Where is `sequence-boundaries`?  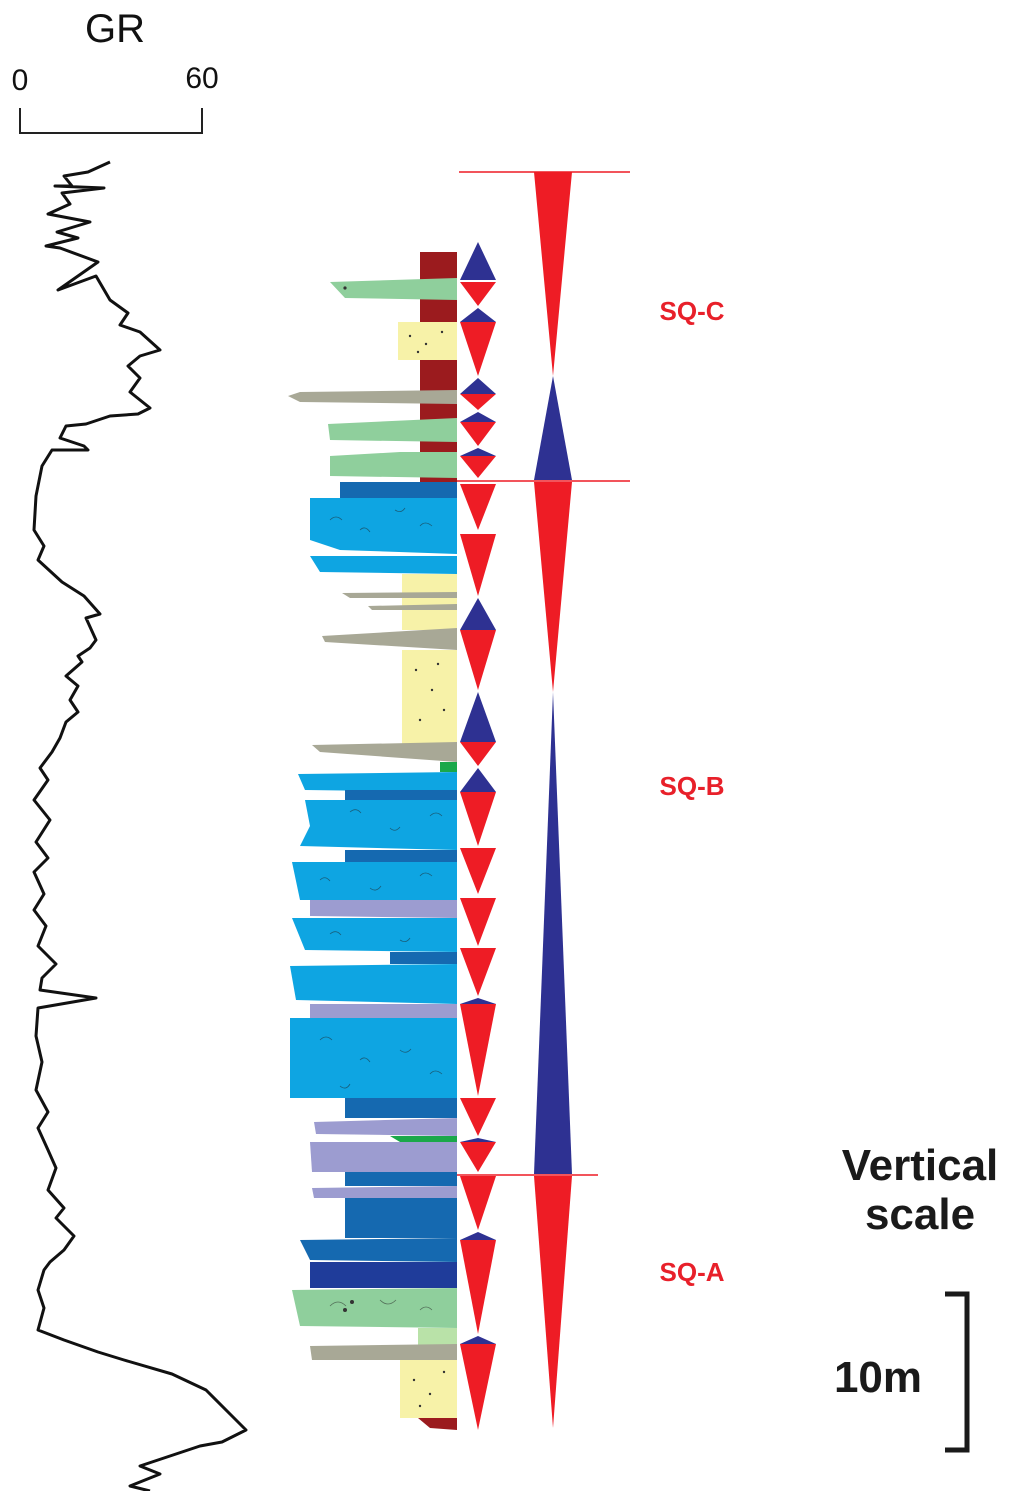
sequence-boundaries is located at coordinates (543, 673).